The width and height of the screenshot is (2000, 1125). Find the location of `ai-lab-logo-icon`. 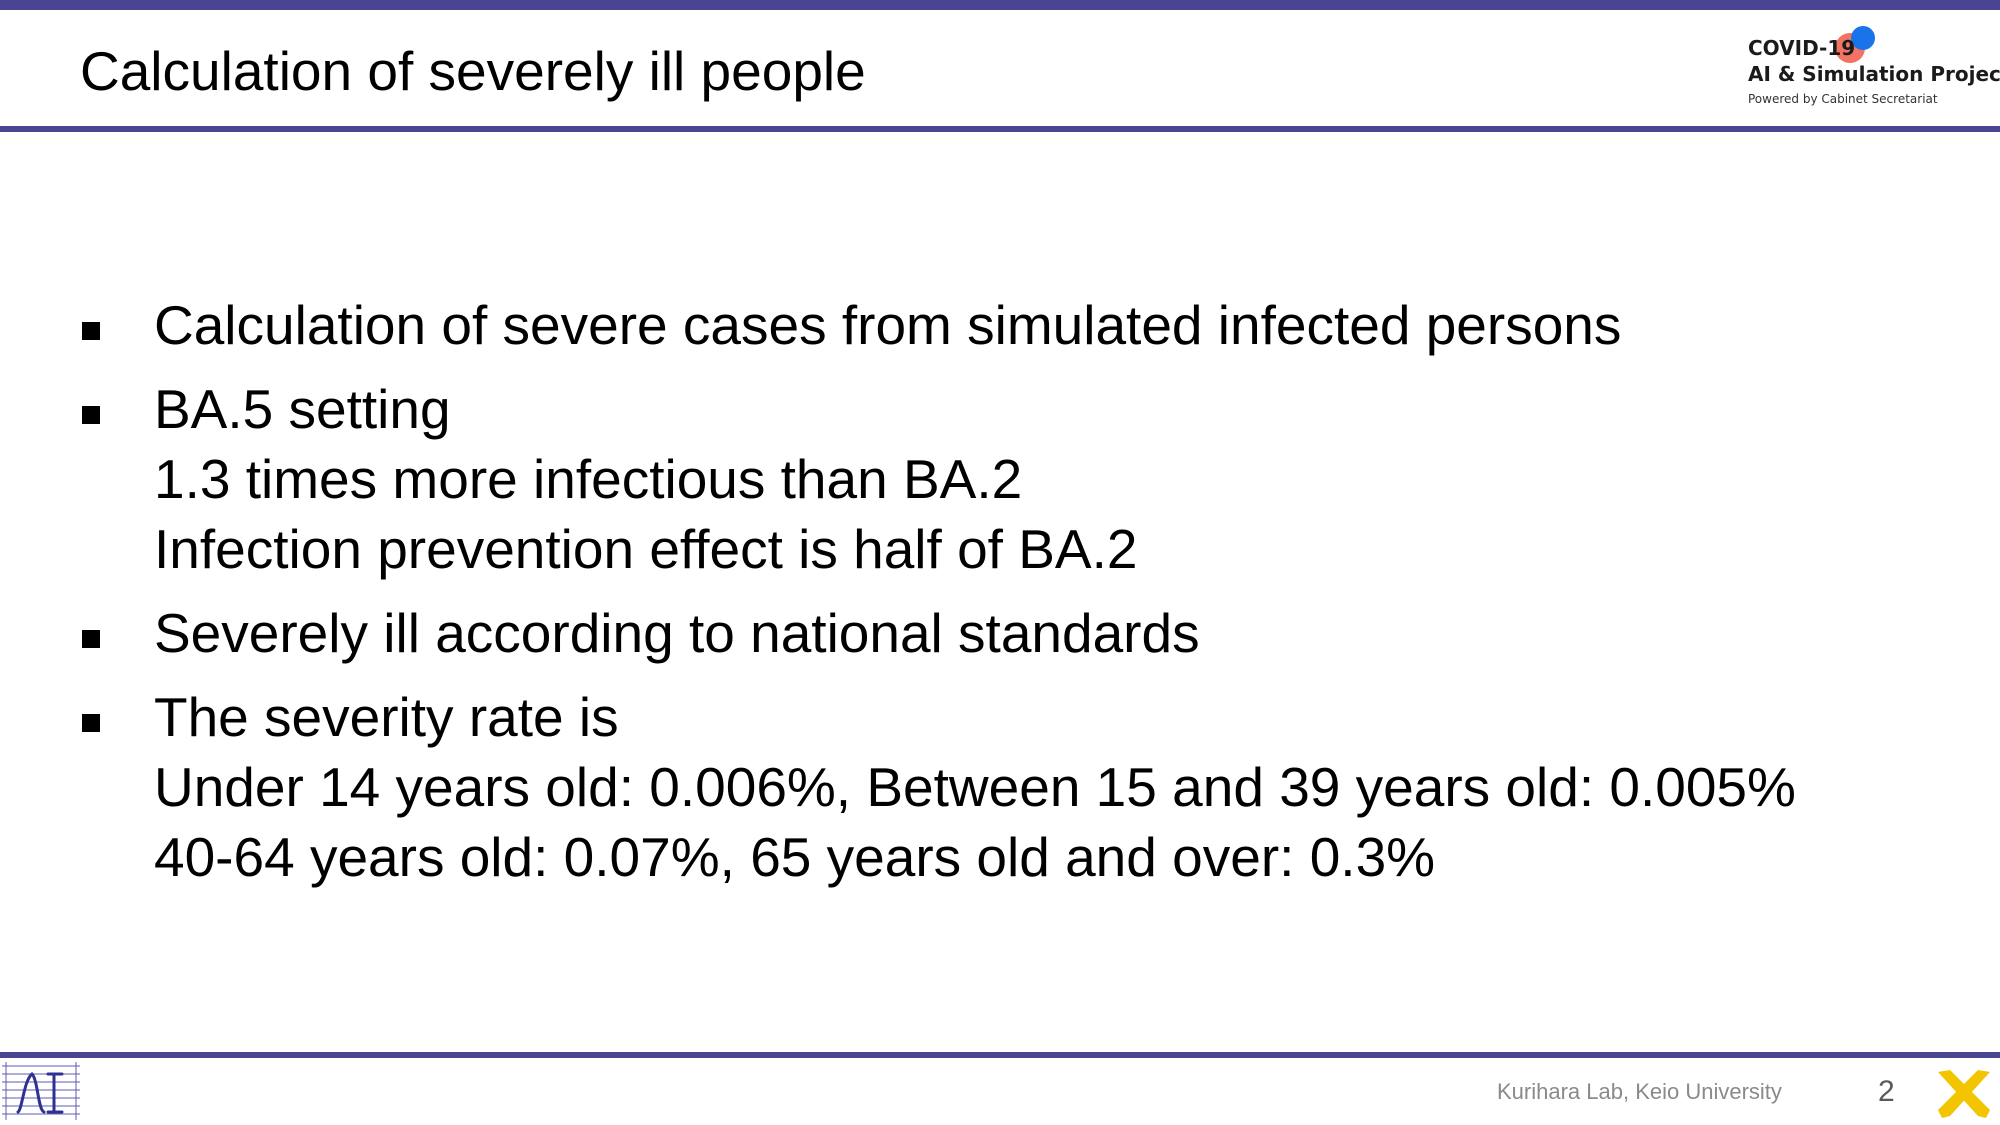

ai-lab-logo-icon is located at coordinates (41, 1091).